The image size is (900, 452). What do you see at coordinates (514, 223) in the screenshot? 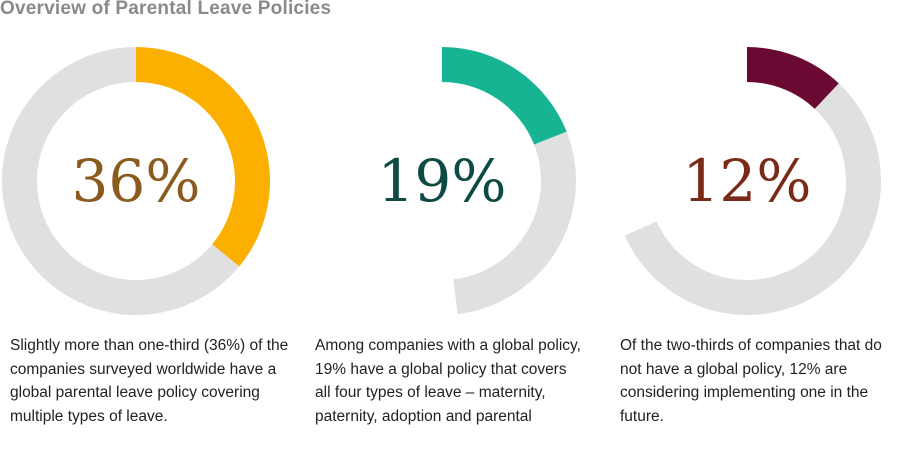
I see `donut-2-track` at bounding box center [514, 223].